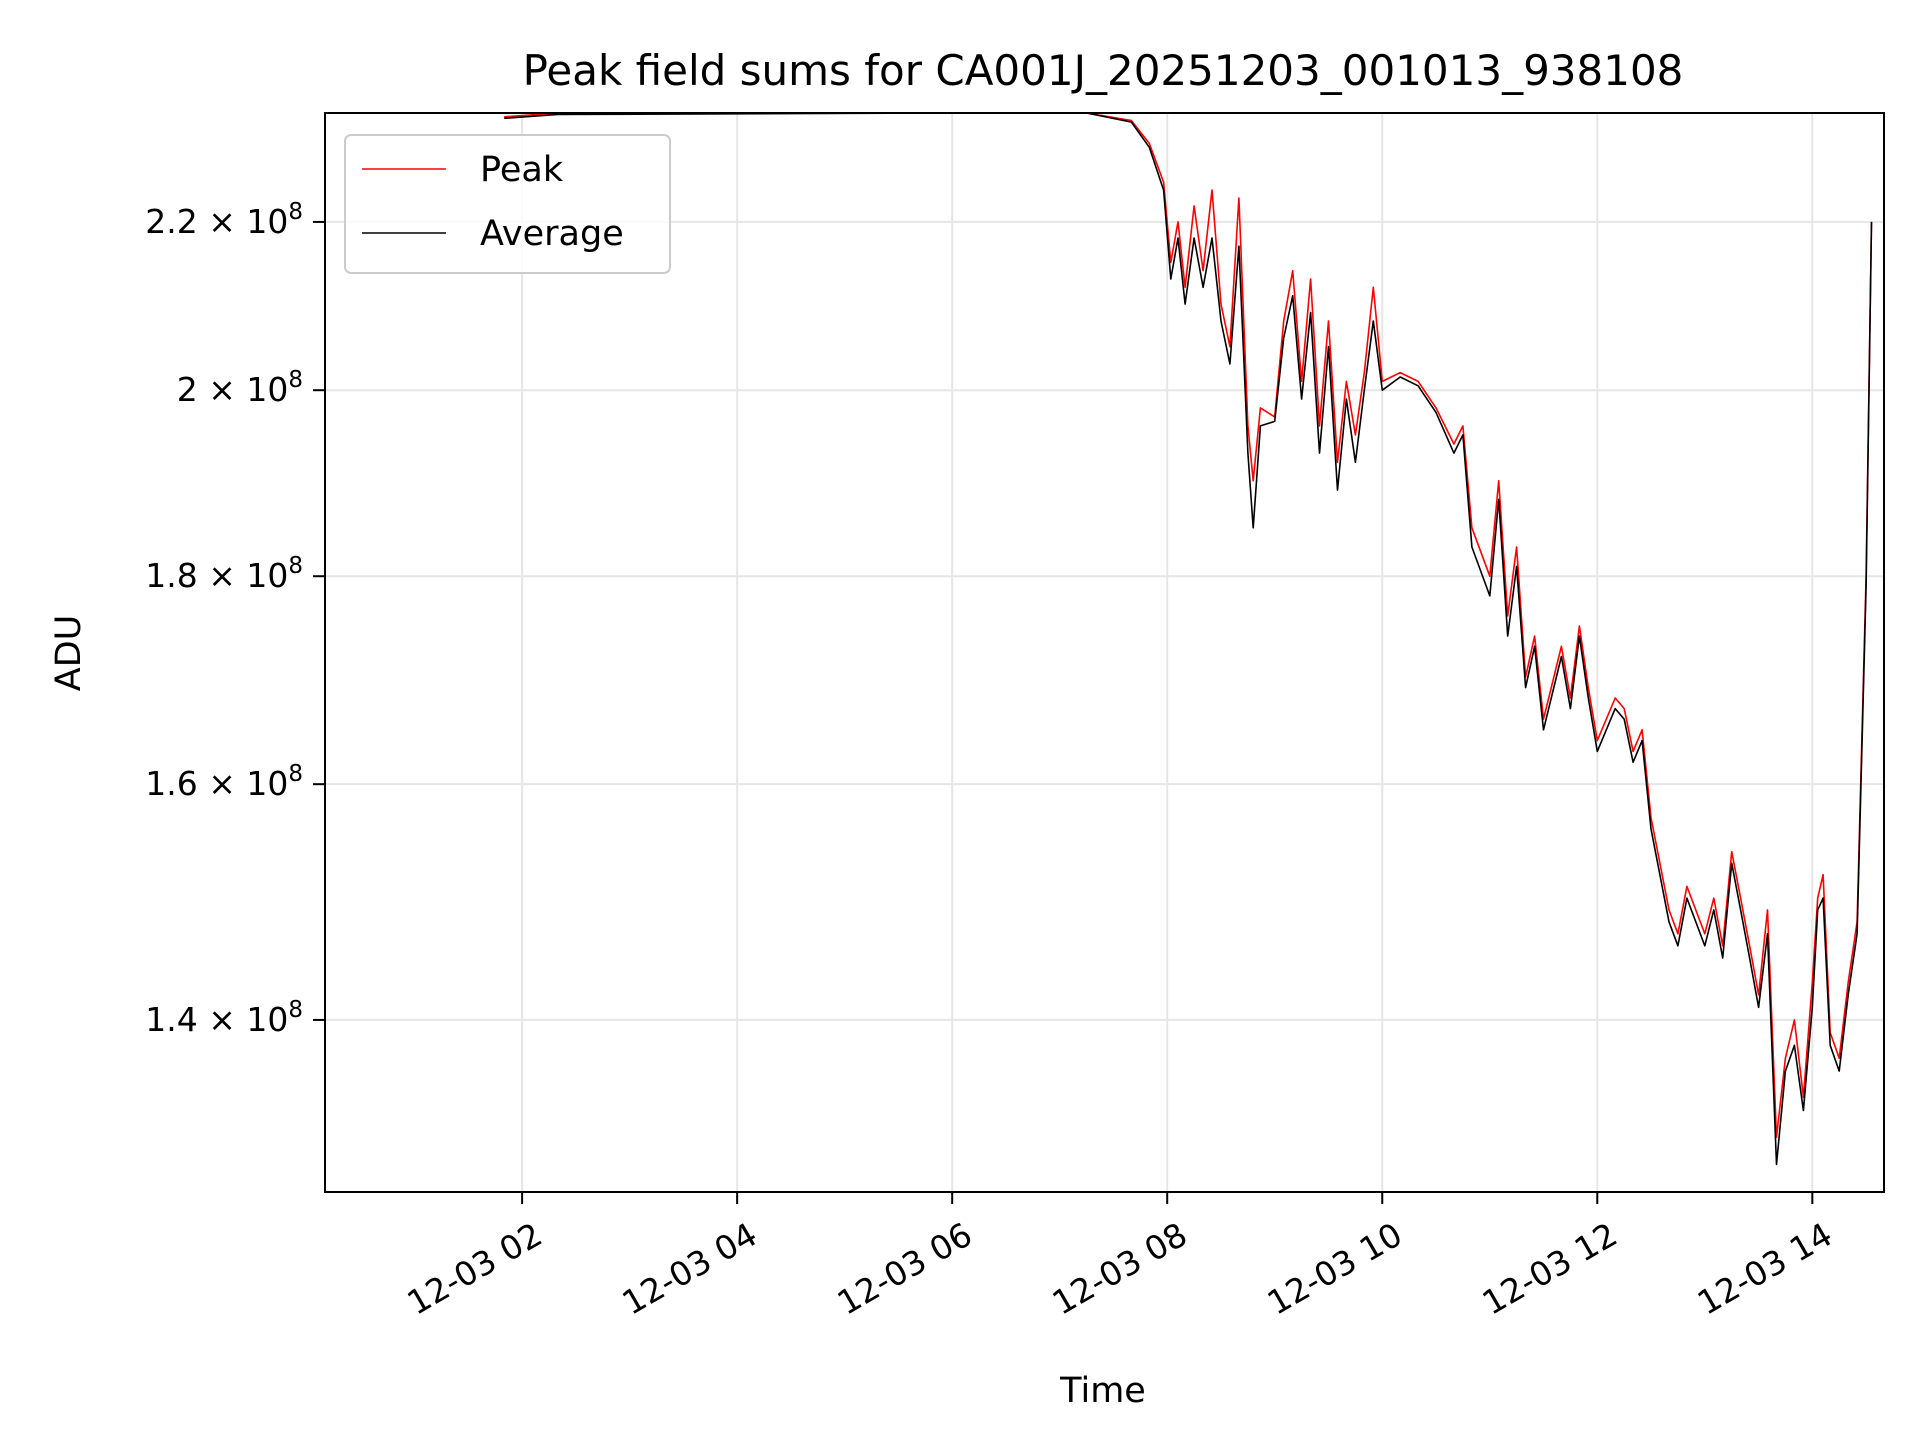 This screenshot has height=1440, width=1920. What do you see at coordinates (507, 204) in the screenshot?
I see `legend: Peak Average` at bounding box center [507, 204].